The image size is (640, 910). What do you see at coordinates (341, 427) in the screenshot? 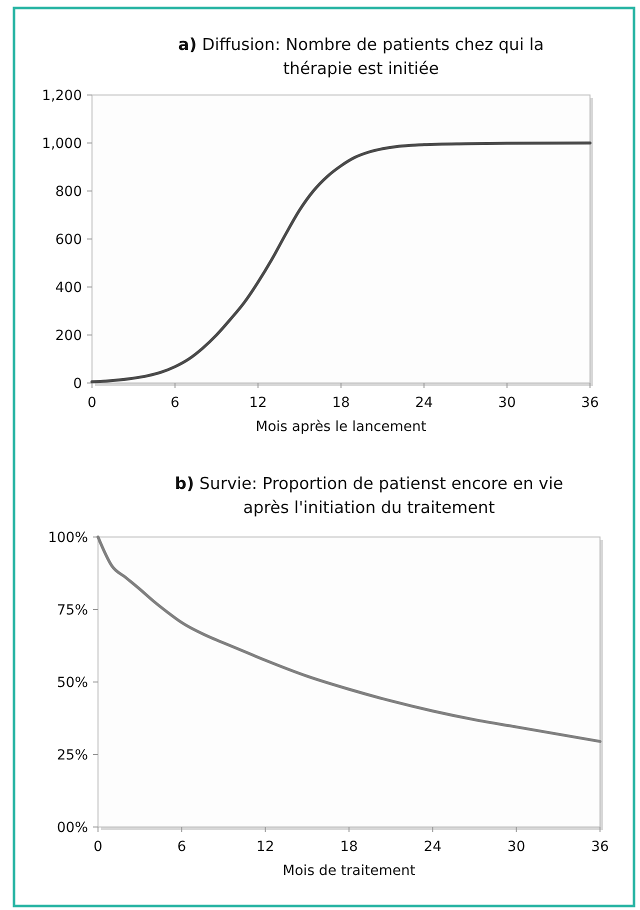
I see `x-axis-title: Mois après le lancement` at bounding box center [341, 427].